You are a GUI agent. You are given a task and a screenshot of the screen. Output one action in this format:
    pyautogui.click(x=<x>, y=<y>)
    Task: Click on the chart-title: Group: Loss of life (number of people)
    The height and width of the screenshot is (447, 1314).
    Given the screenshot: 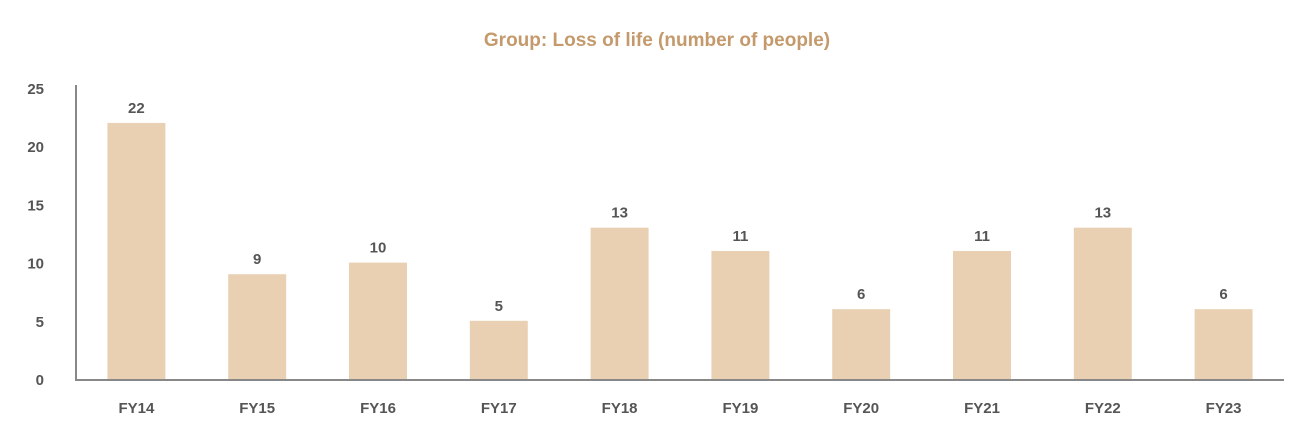 What is the action you would take?
    pyautogui.click(x=657, y=40)
    